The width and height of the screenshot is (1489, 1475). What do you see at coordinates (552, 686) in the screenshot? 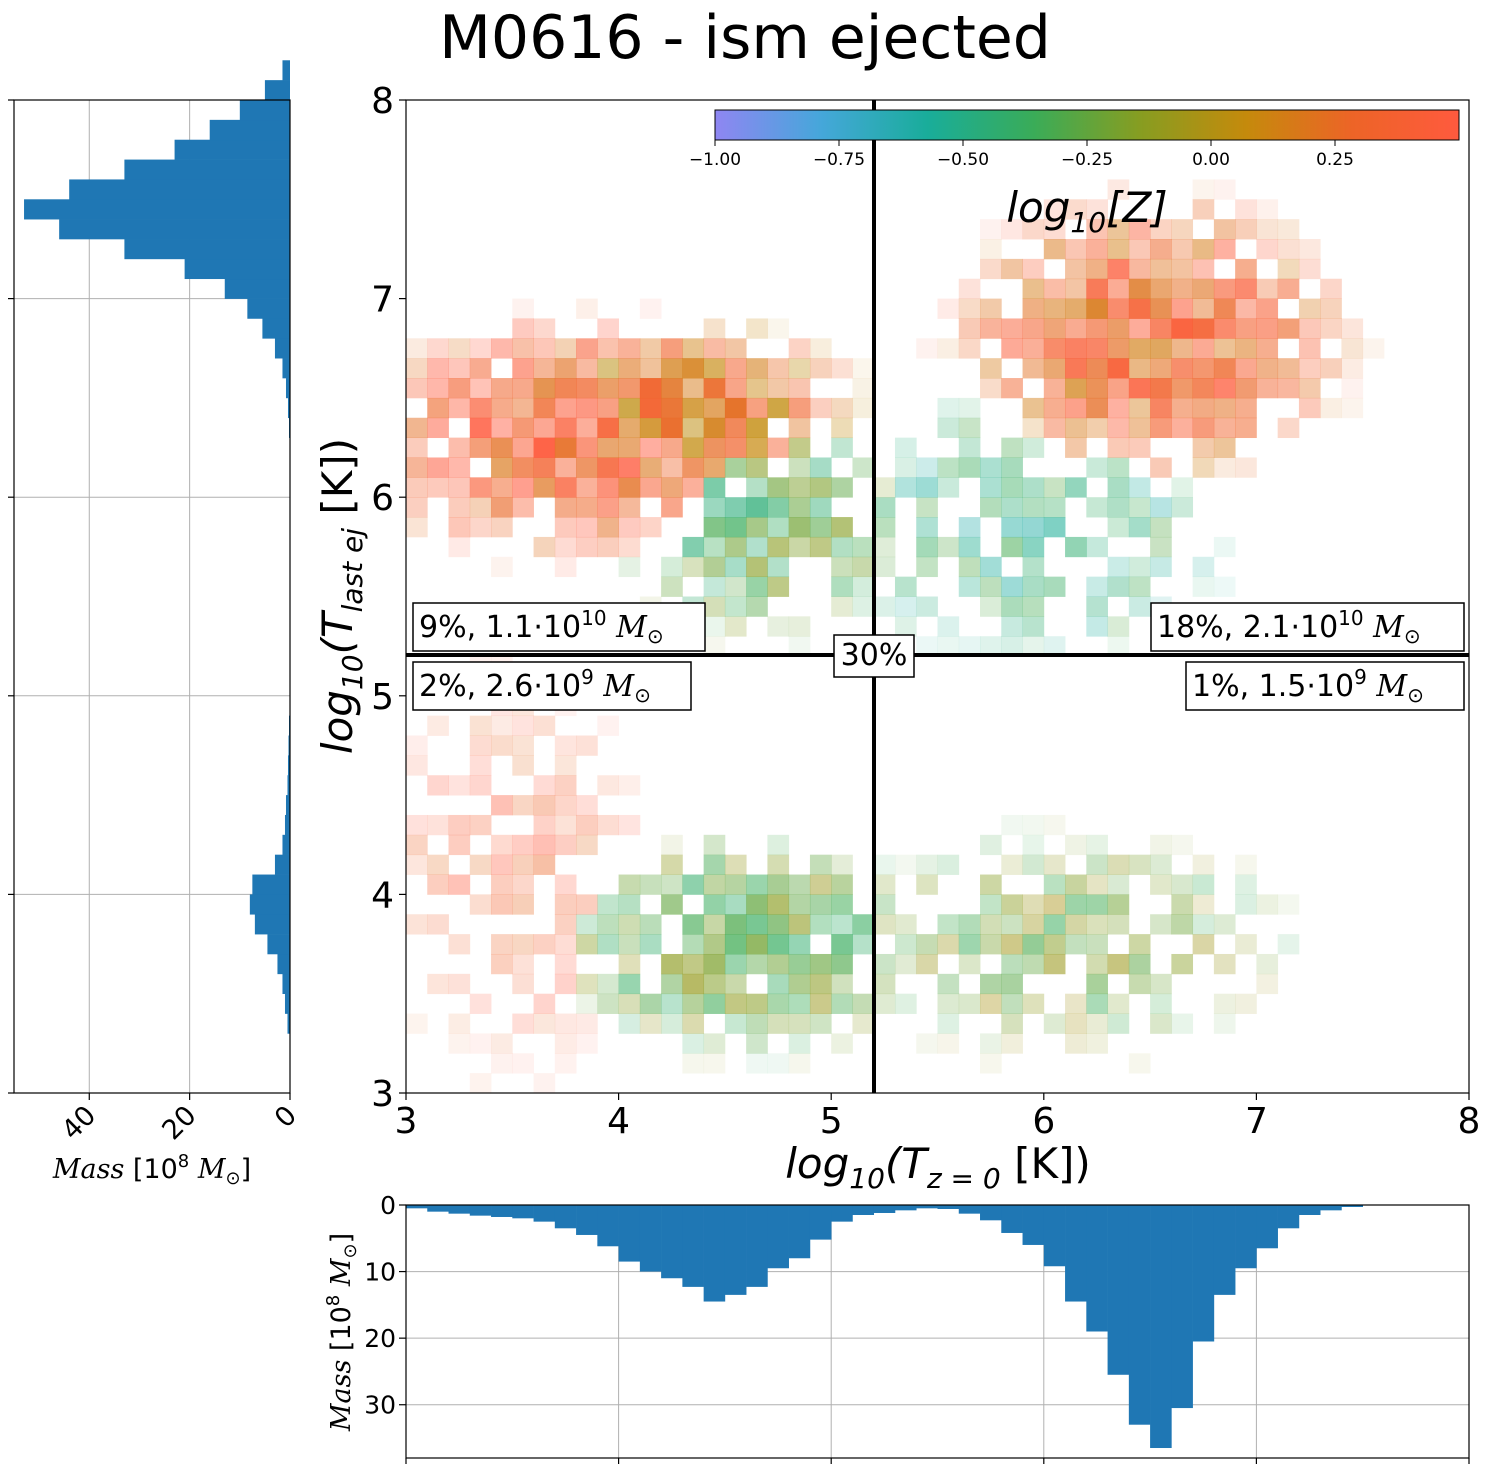
I see `annotation-bottom-left: 2%, 2.6·109 M⊙` at bounding box center [552, 686].